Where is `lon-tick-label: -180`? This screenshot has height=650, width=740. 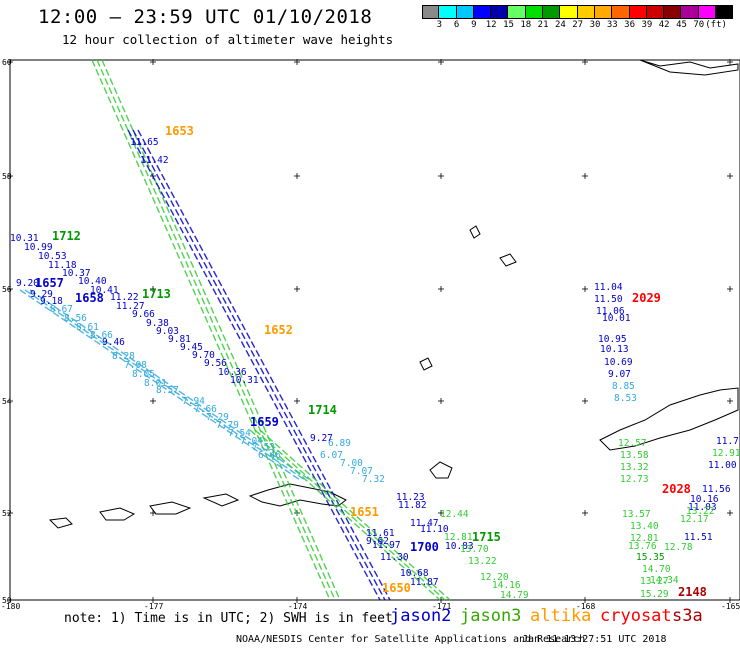
lon-tick-label: -180 is located at coordinates (10, 606).